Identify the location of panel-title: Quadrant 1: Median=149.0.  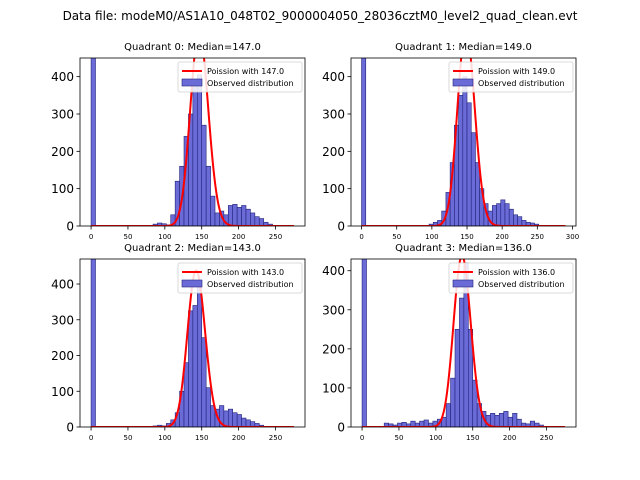
(463, 47).